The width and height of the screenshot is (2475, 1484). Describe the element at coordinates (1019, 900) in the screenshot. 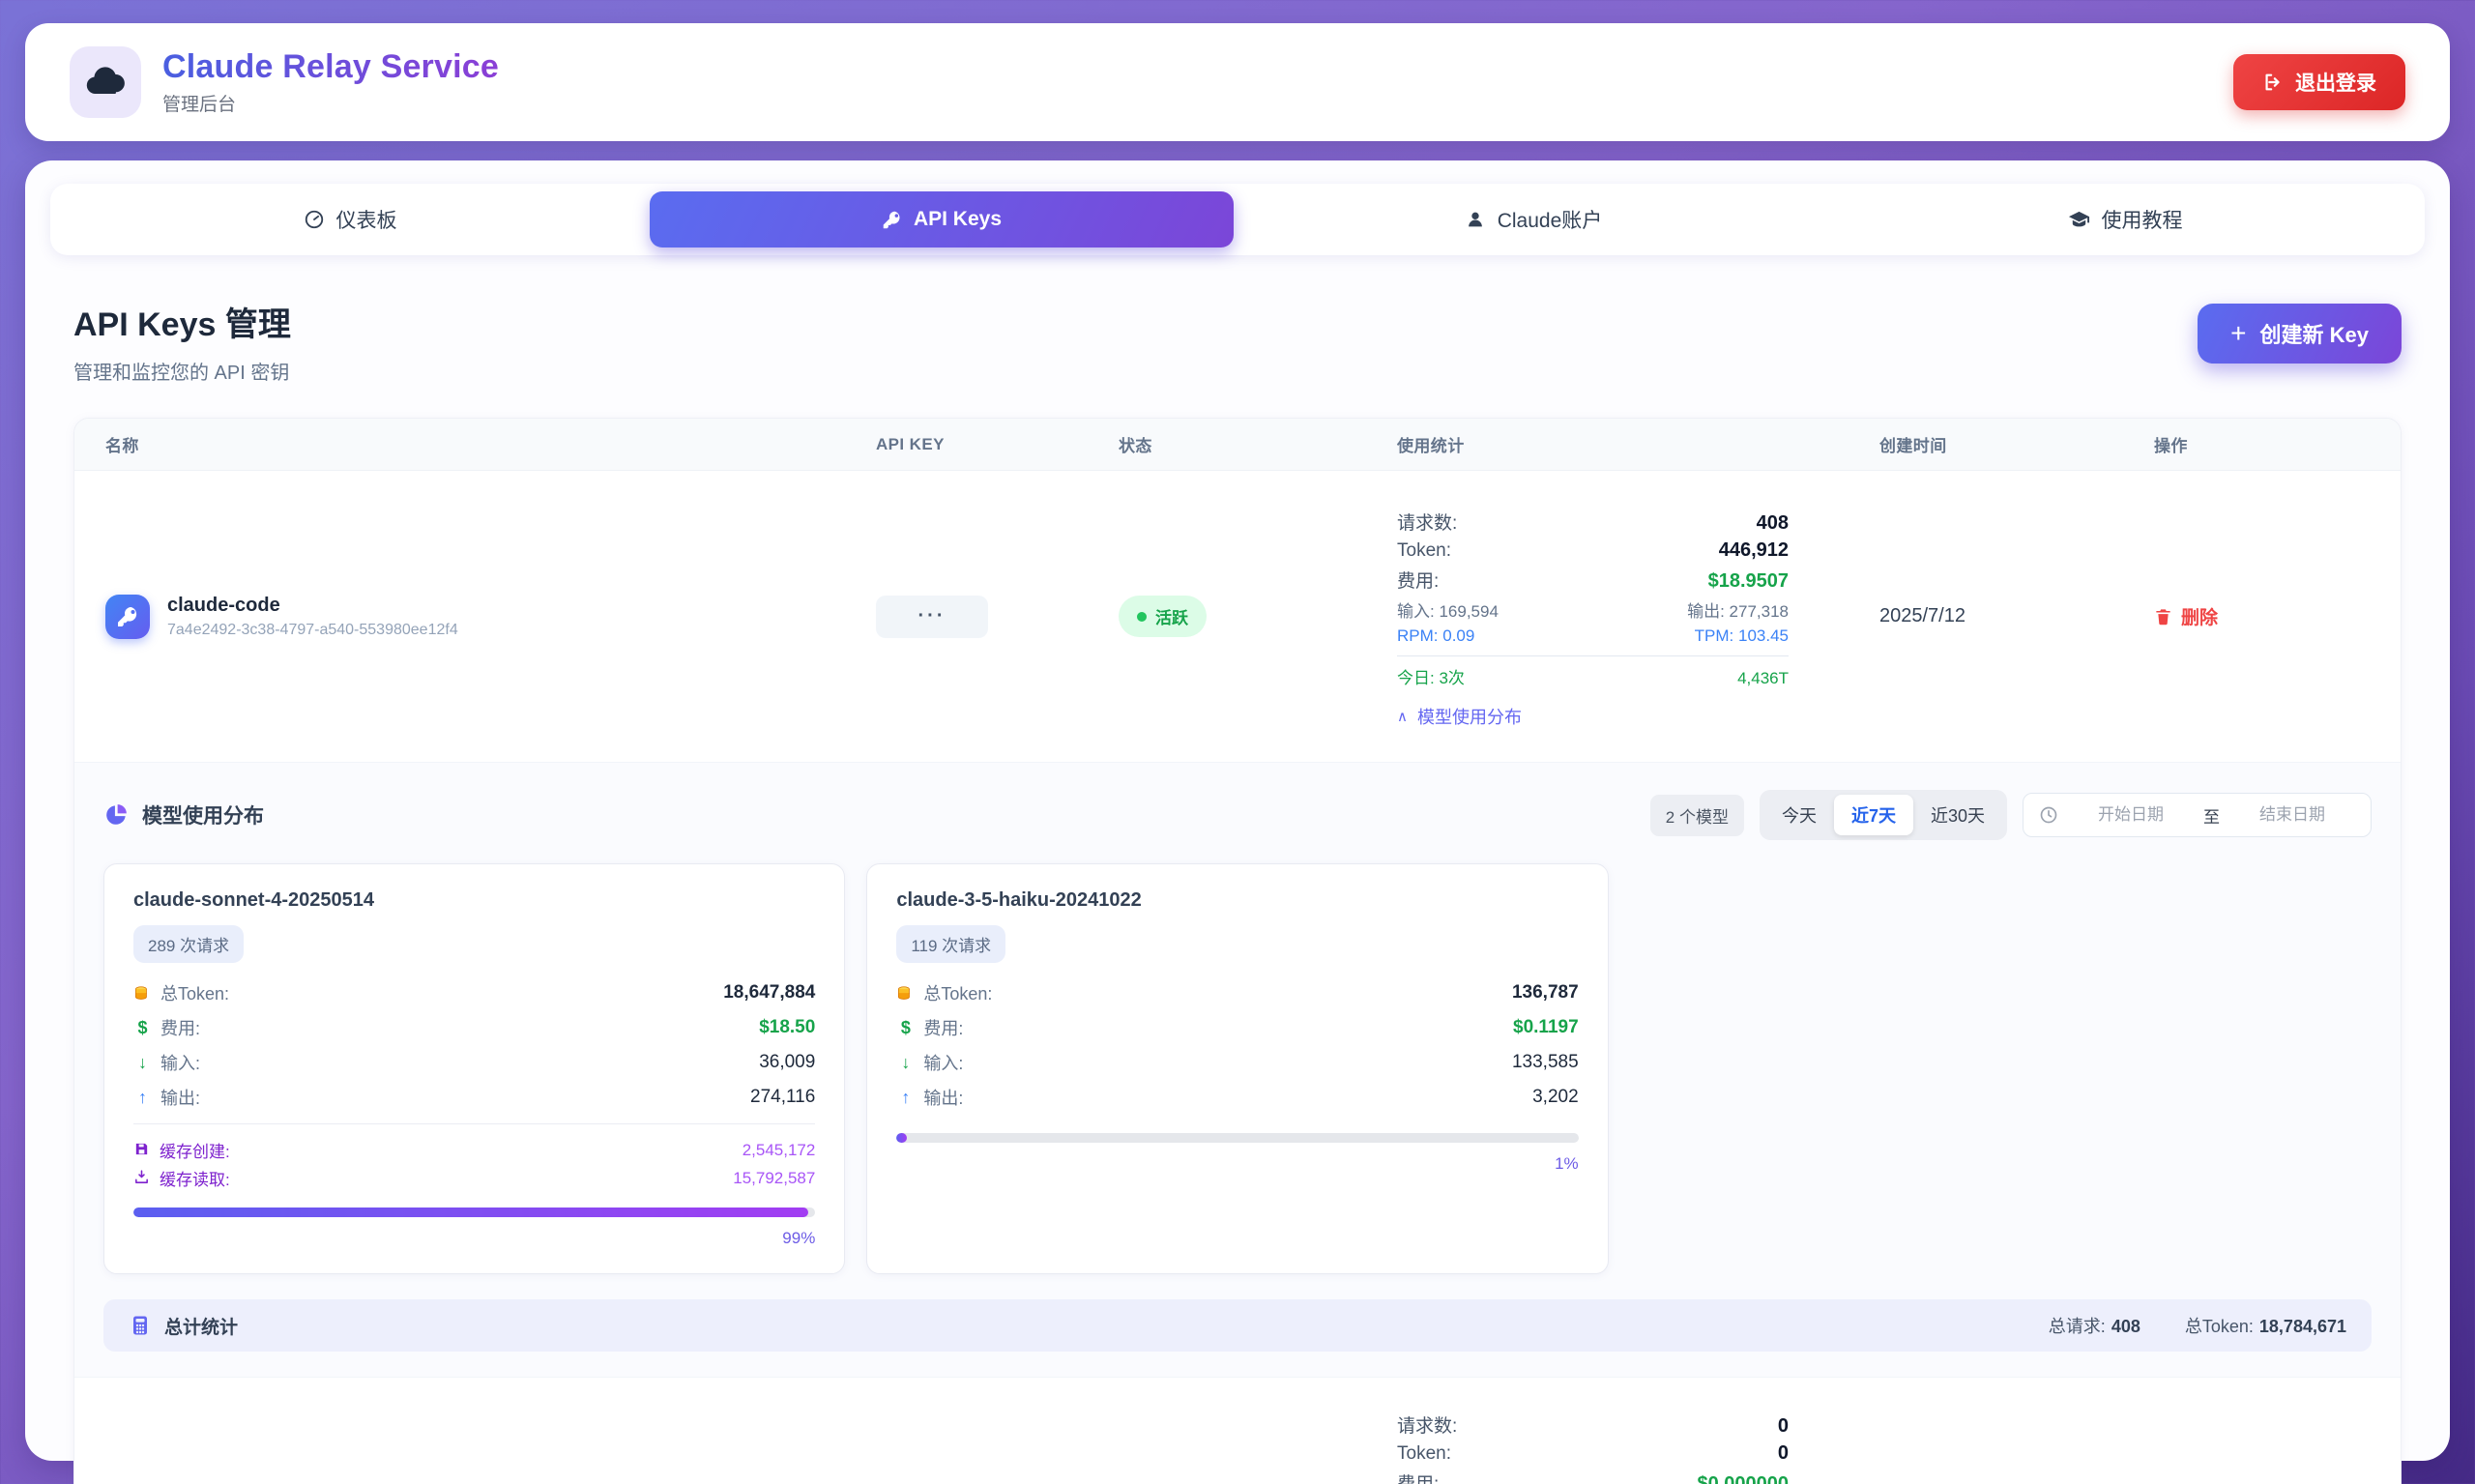

I see `model-name: claude-3-5-haiku-20241022` at that location.